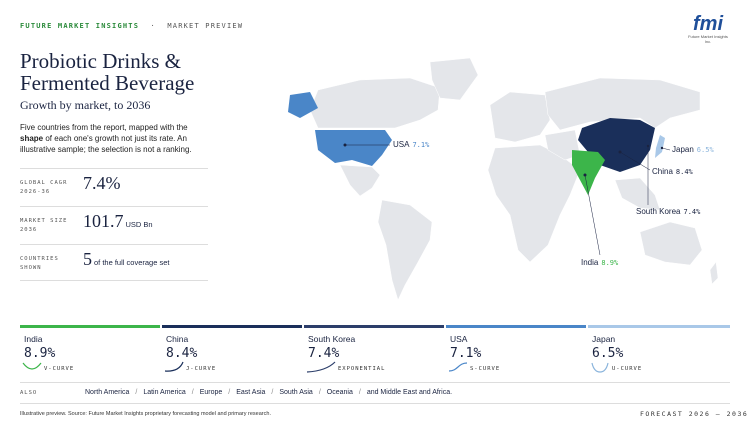 The width and height of the screenshot is (750, 421). Describe the element at coordinates (683, 149) in the screenshot. I see `country: Japan` at that location.